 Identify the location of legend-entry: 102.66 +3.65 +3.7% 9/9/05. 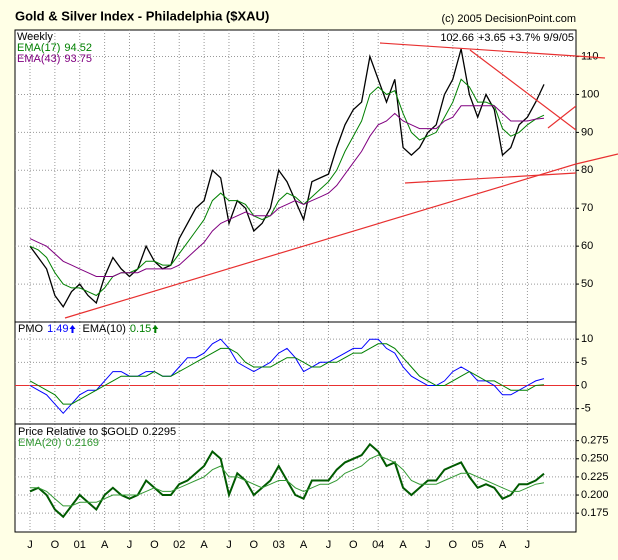
(507, 38).